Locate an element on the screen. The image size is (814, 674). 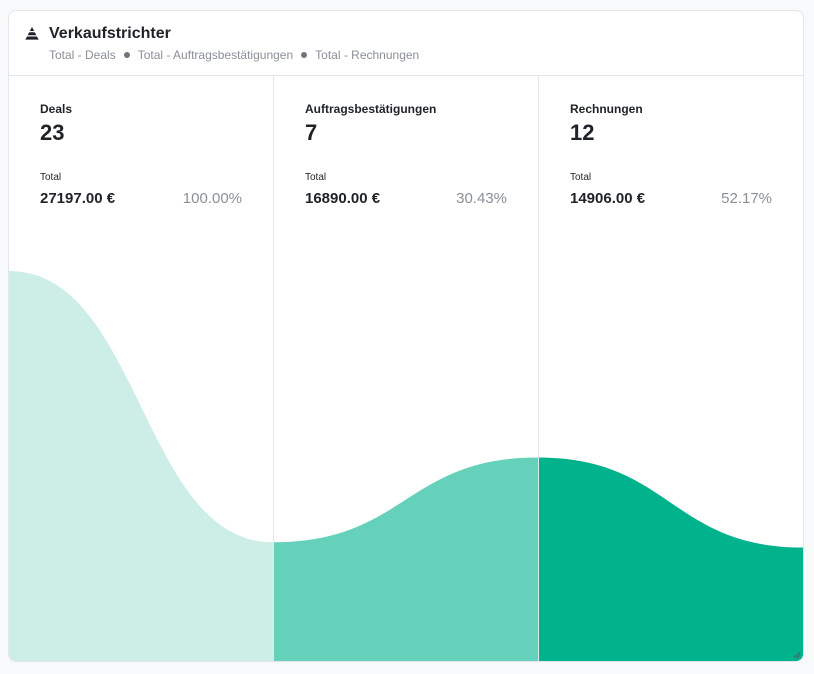
breadcrumb-item: Total - Deals is located at coordinates (82, 55).